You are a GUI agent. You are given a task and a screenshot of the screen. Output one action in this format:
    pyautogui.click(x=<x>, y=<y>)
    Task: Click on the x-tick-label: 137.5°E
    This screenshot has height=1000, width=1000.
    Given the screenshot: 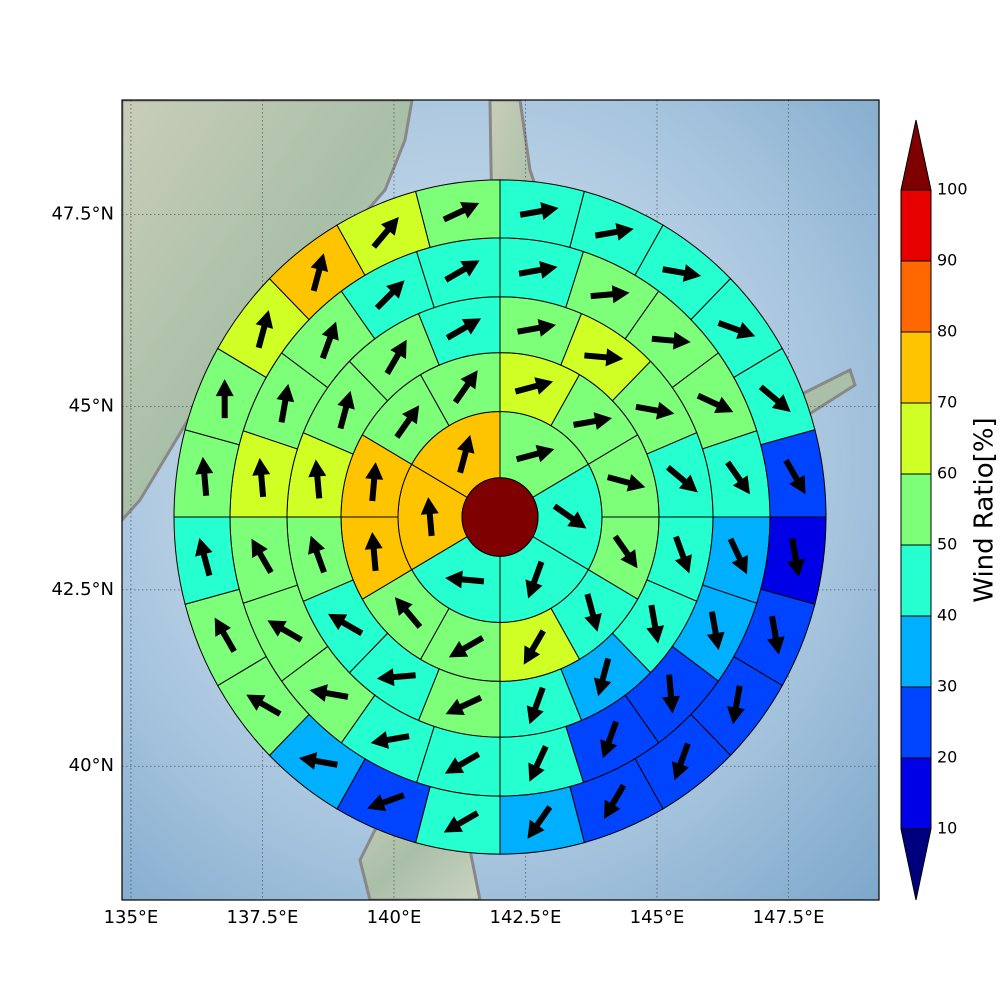 What is the action you would take?
    pyautogui.click(x=263, y=917)
    